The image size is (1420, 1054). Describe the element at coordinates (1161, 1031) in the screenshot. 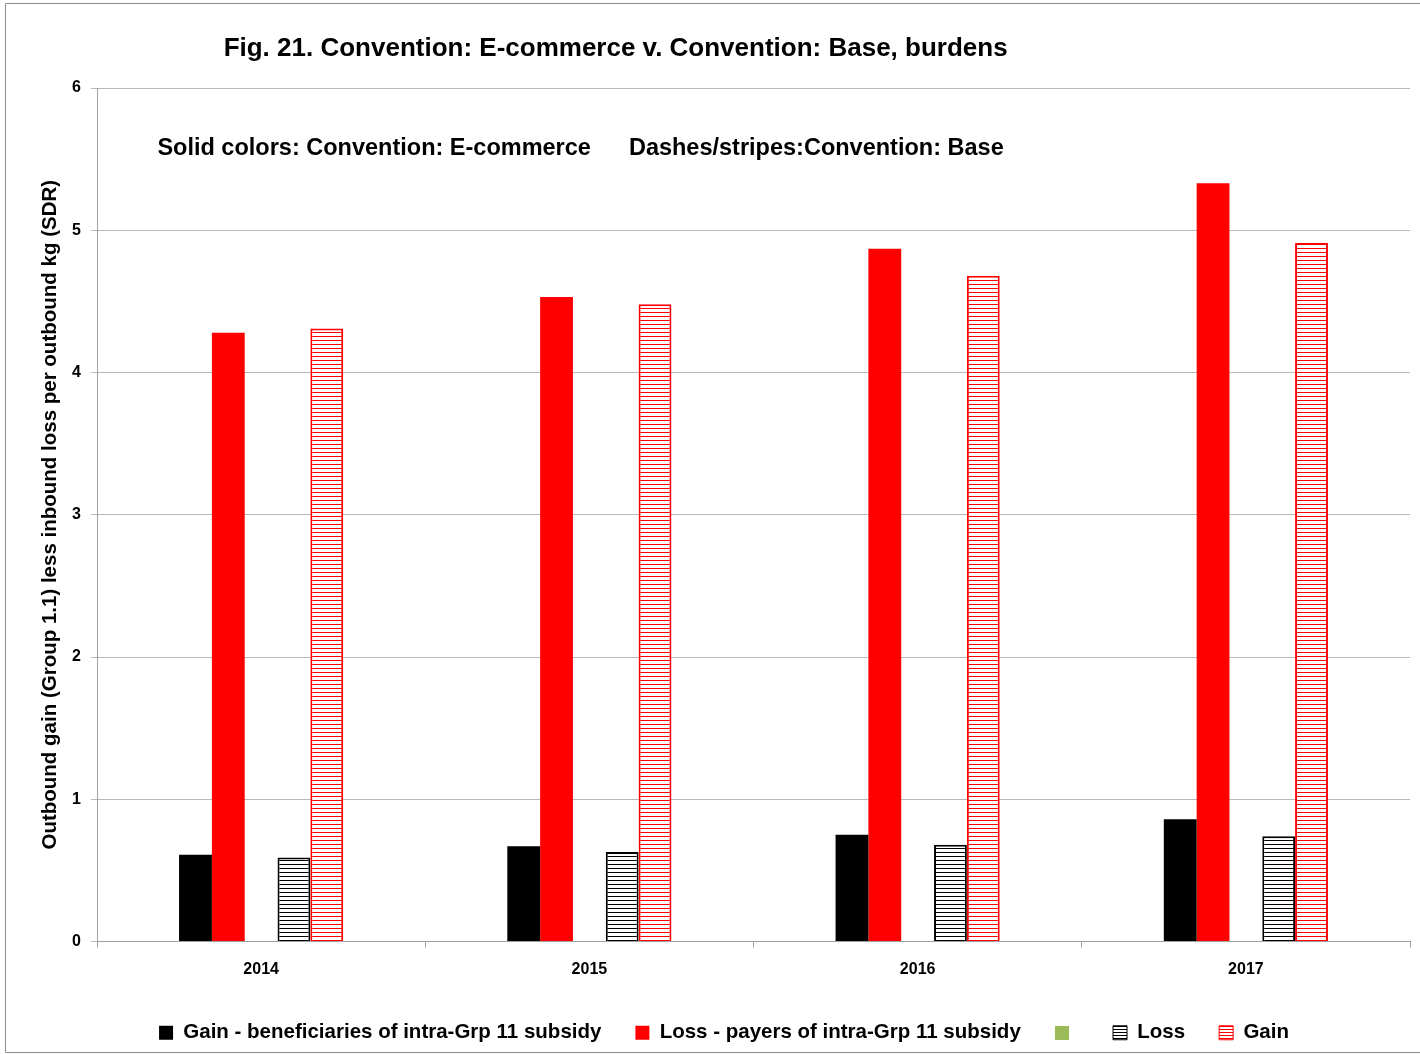

I see `legend-label: Loss` at that location.